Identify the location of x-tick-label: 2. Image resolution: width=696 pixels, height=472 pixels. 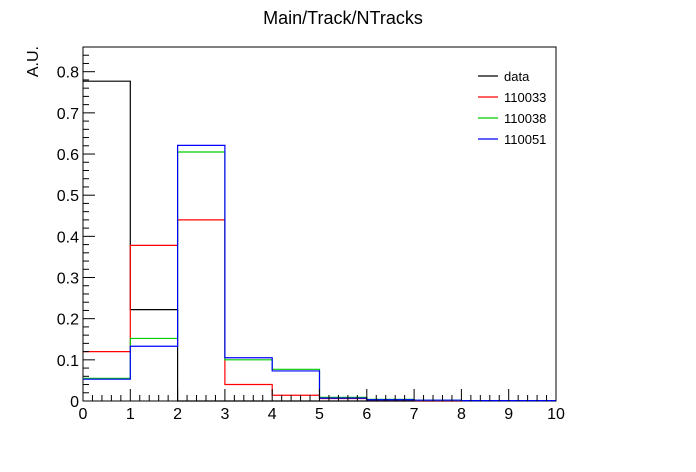
(177, 414).